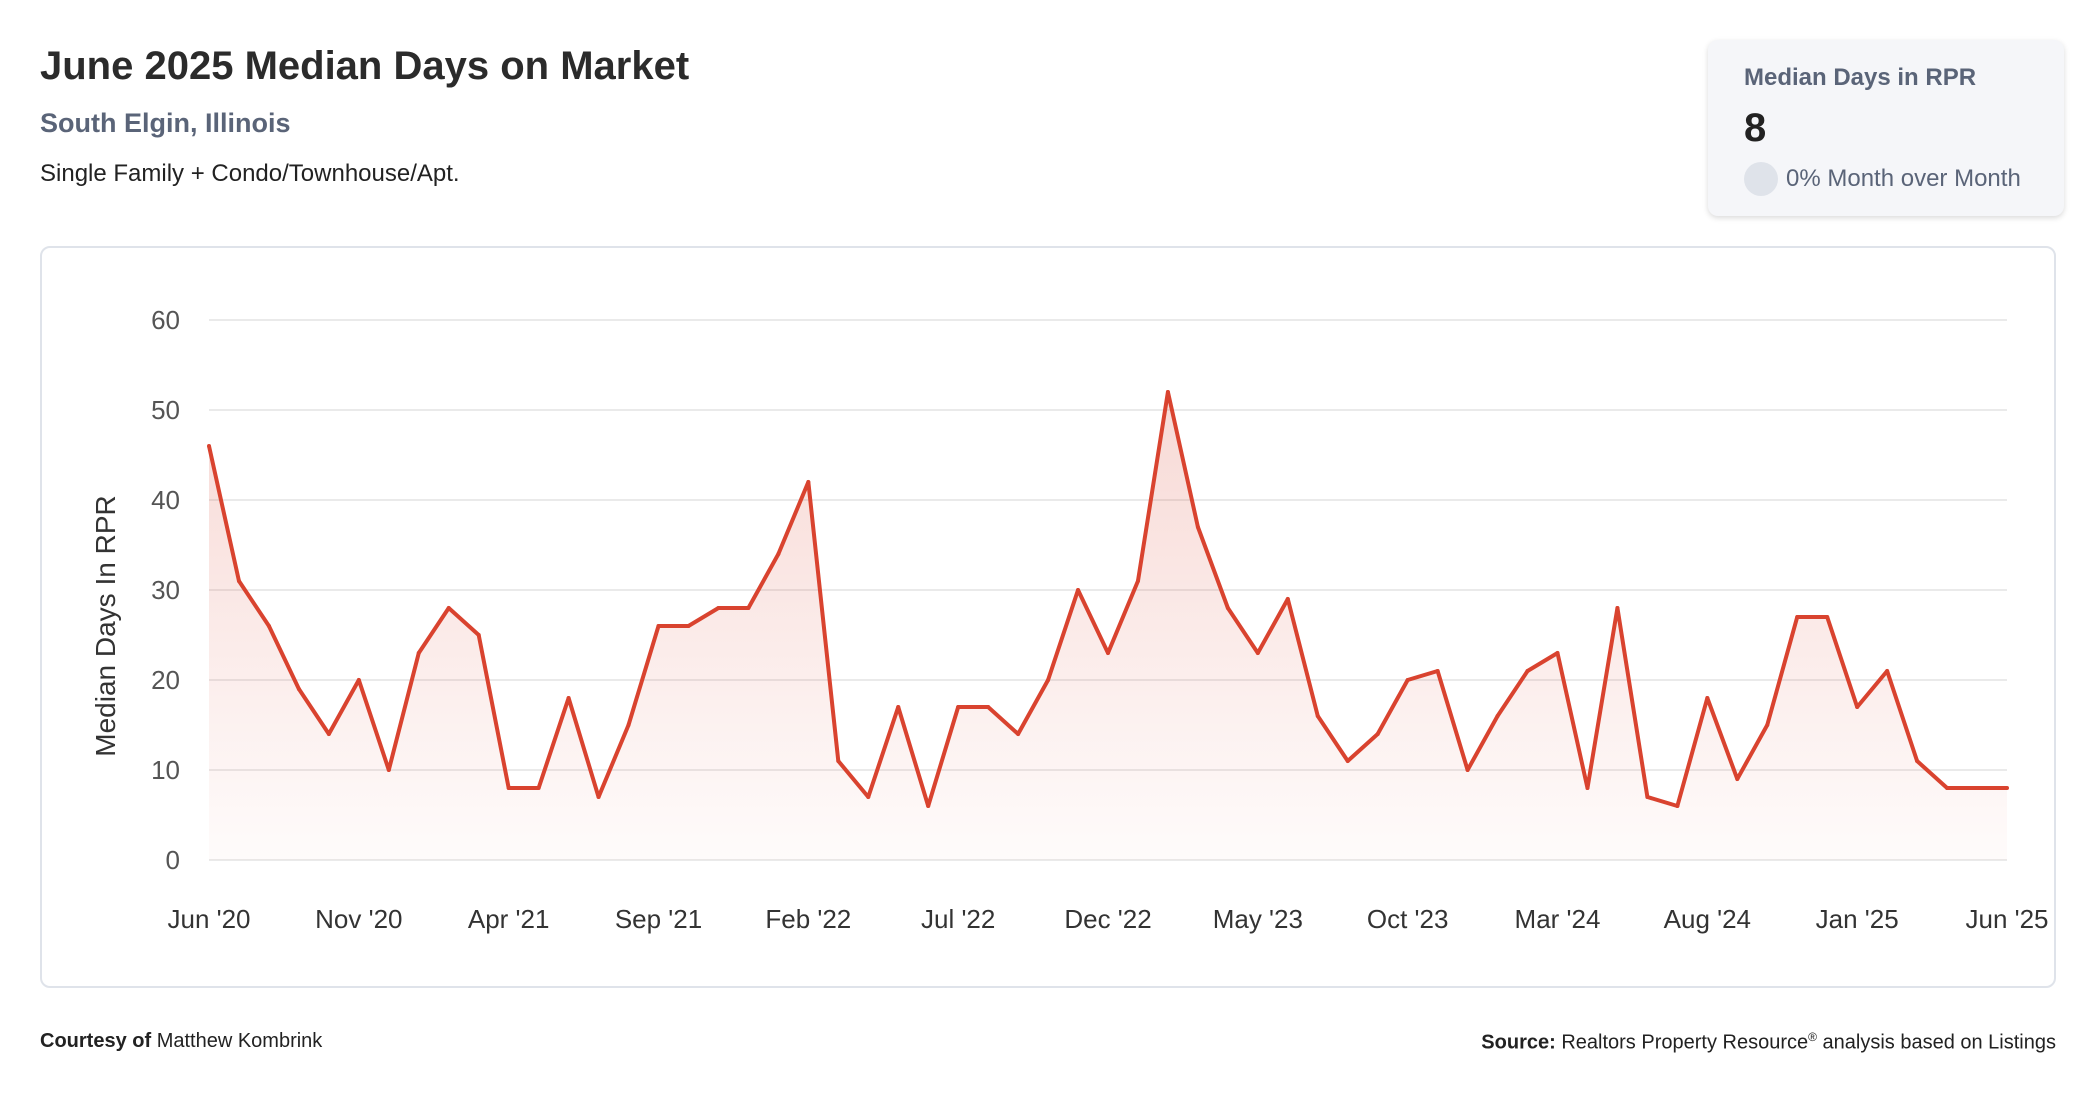  Describe the element at coordinates (1903, 178) in the screenshot. I see `kpi-change-text: 0% Month over Month` at that location.